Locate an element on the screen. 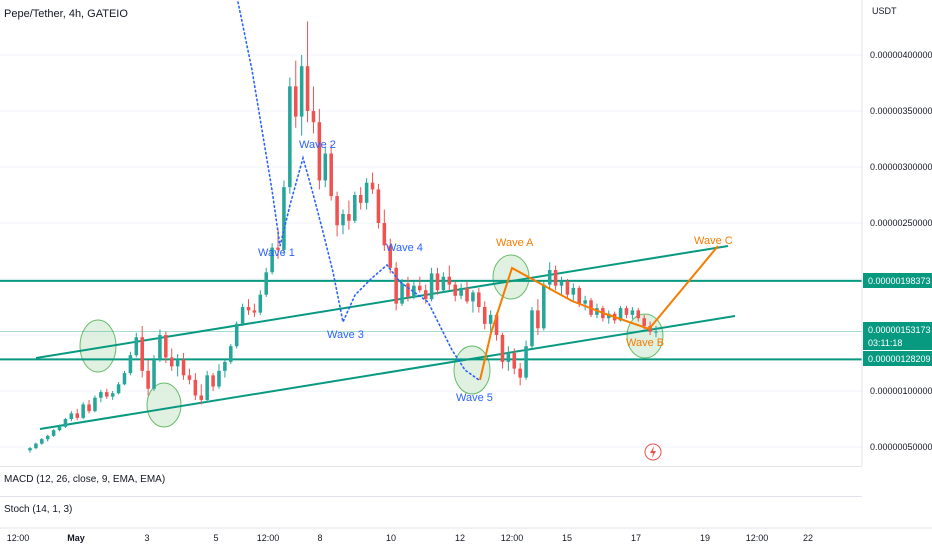 This screenshot has width=932, height=550. price-tick-label: 0.00000100000 is located at coordinates (901, 391).